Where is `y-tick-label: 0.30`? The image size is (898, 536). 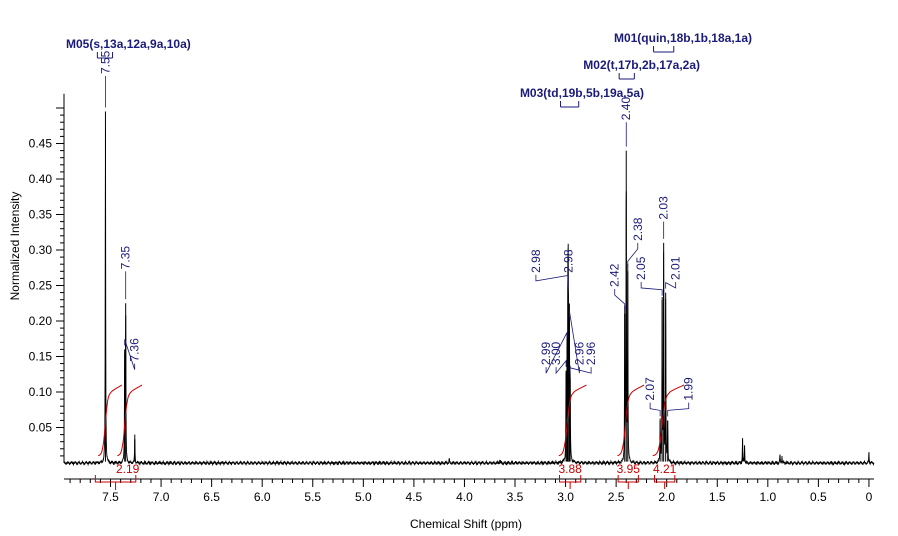
y-tick-label: 0.30 is located at coordinates (41, 250).